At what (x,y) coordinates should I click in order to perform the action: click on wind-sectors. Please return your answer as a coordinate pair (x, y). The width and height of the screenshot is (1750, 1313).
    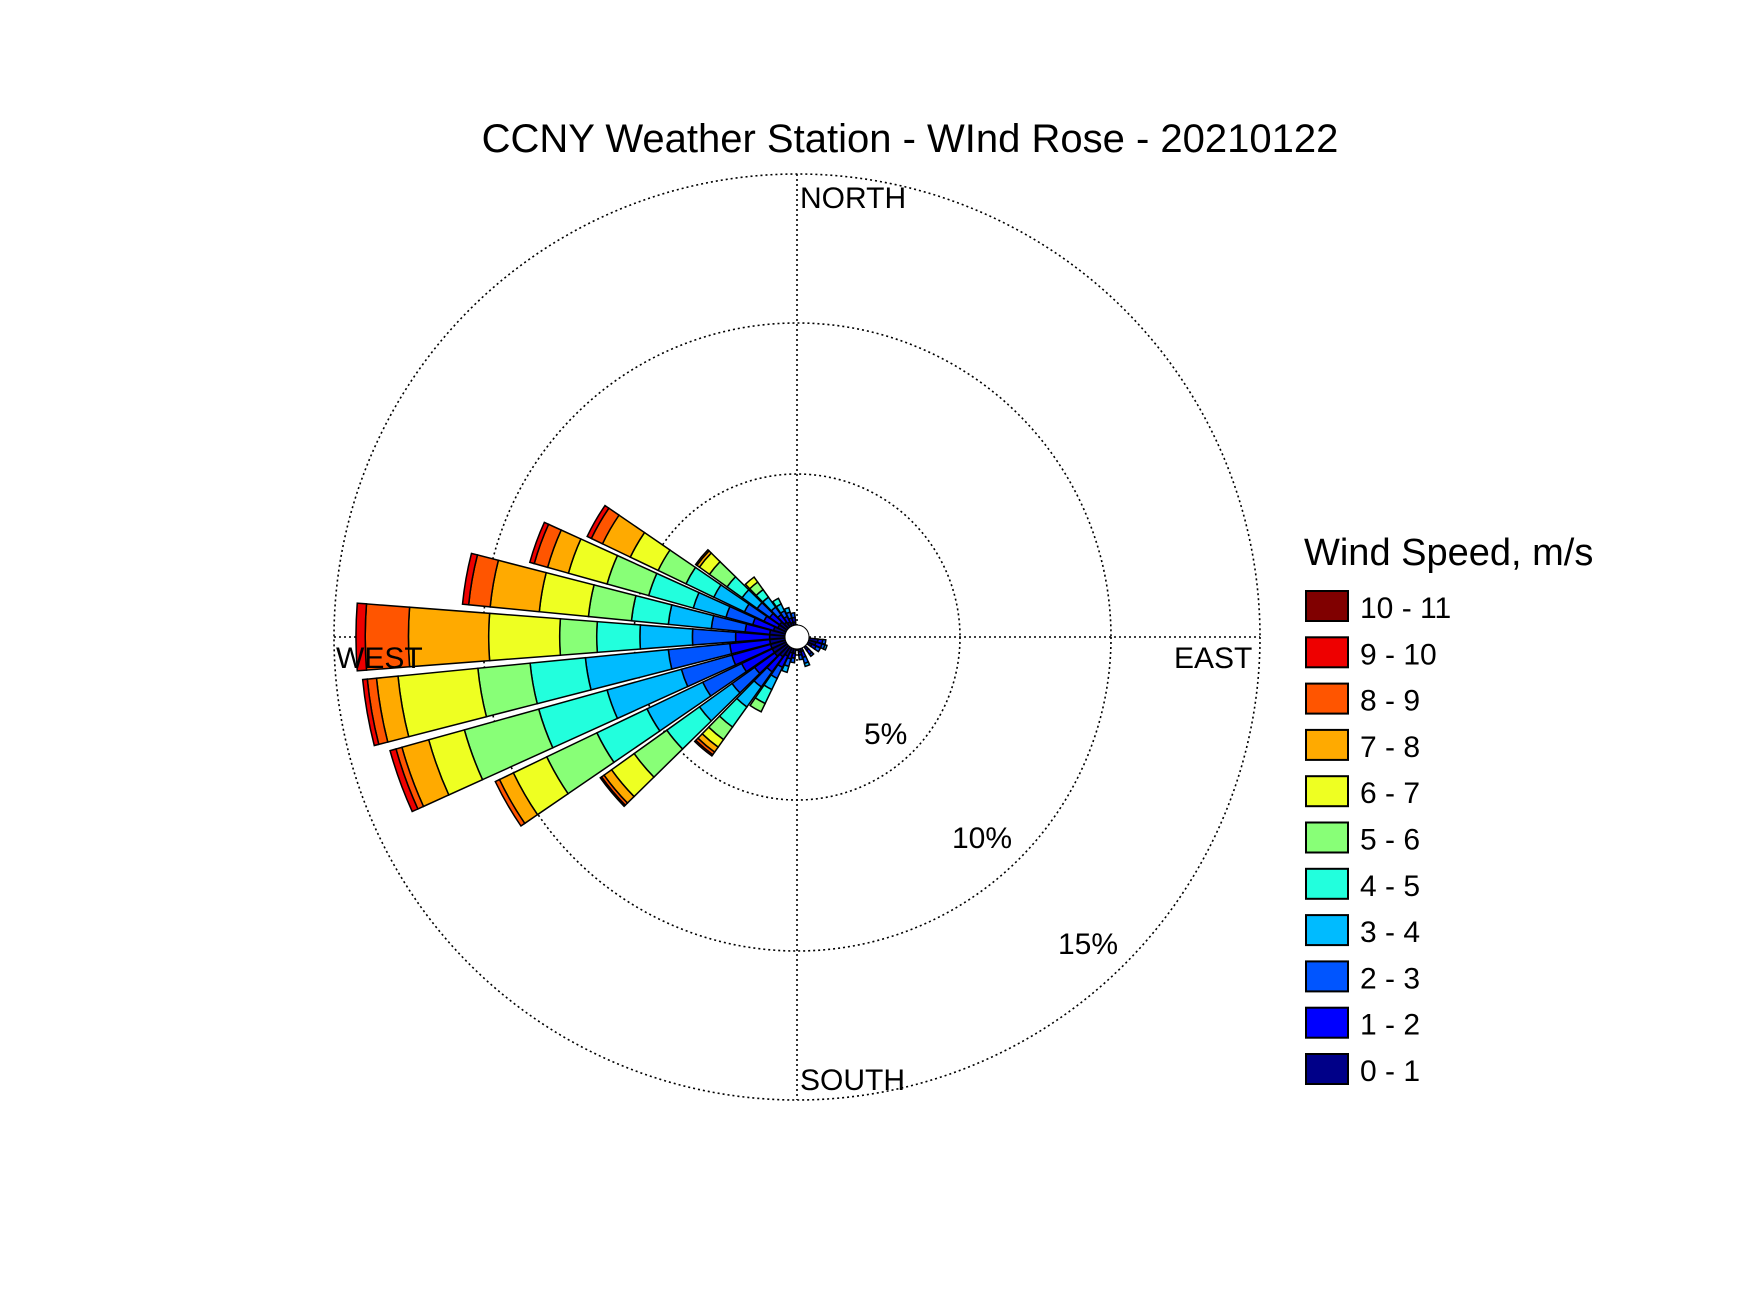
    Looking at the image, I should click on (591, 666).